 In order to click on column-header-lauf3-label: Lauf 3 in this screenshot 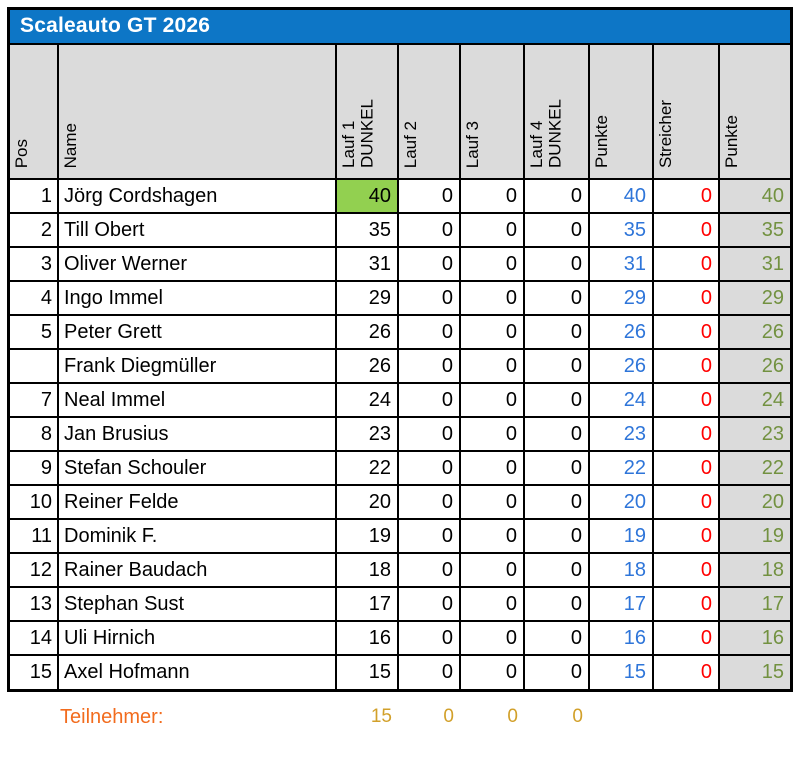, I will do `click(472, 144)`.